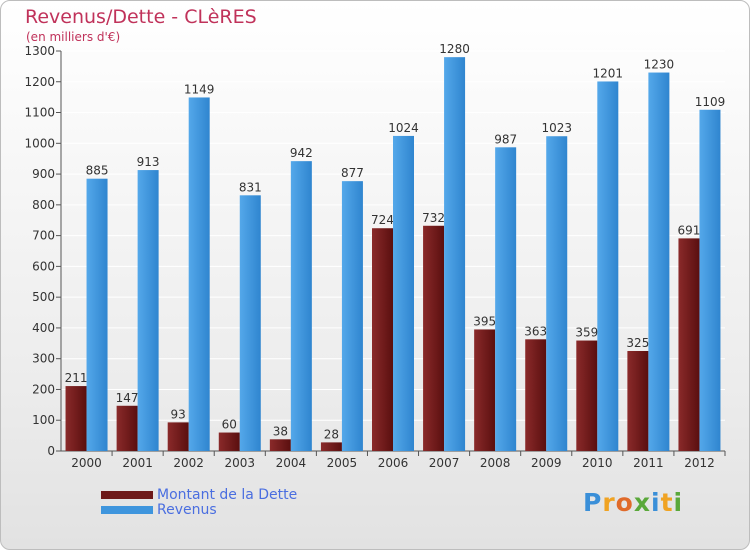  What do you see at coordinates (227, 494) in the screenshot?
I see `legend-label-debt: Montant de la Dette` at bounding box center [227, 494].